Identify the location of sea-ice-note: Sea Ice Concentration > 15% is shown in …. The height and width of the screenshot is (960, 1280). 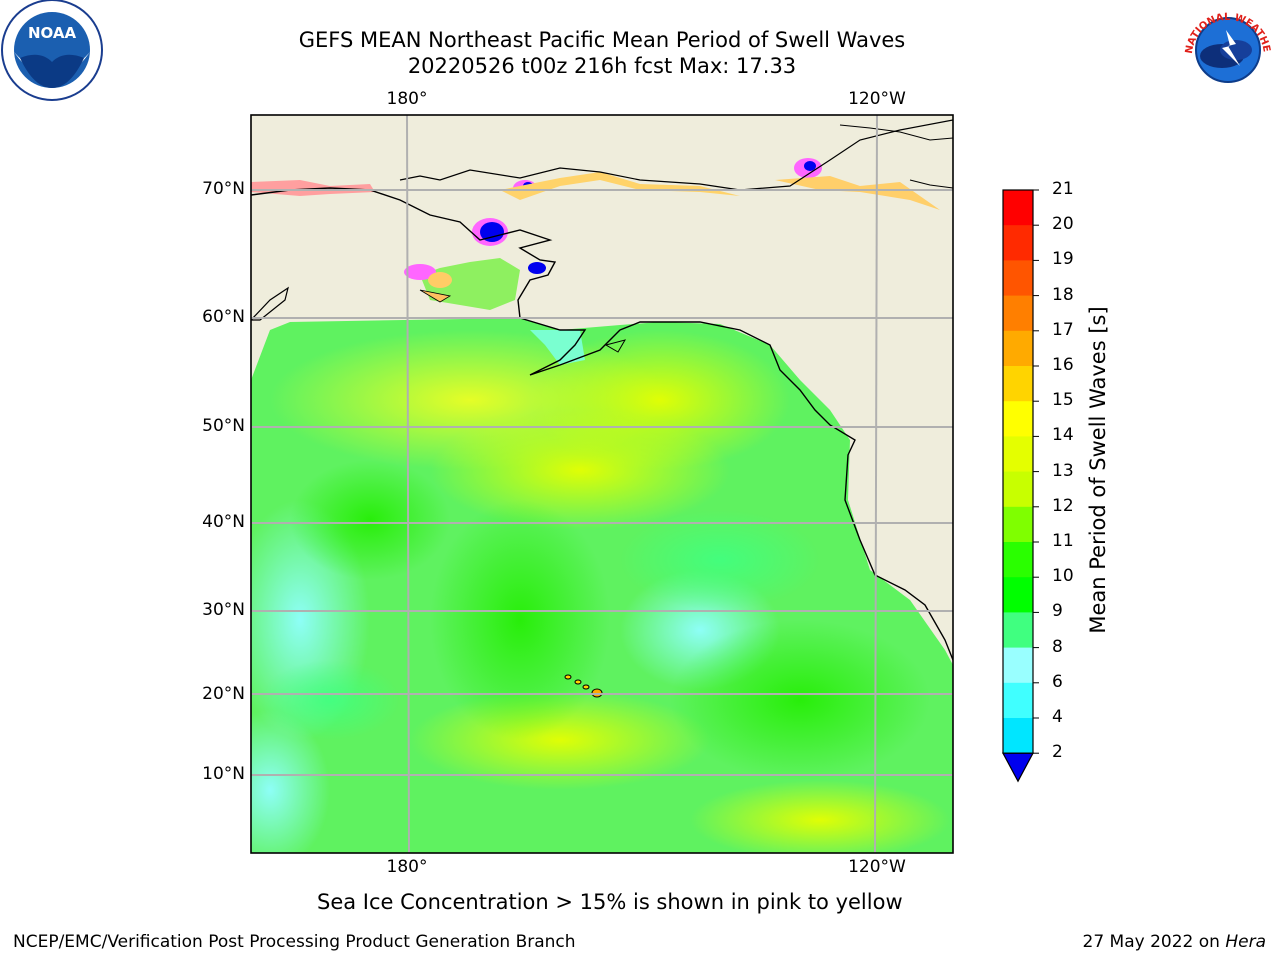
(610, 902).